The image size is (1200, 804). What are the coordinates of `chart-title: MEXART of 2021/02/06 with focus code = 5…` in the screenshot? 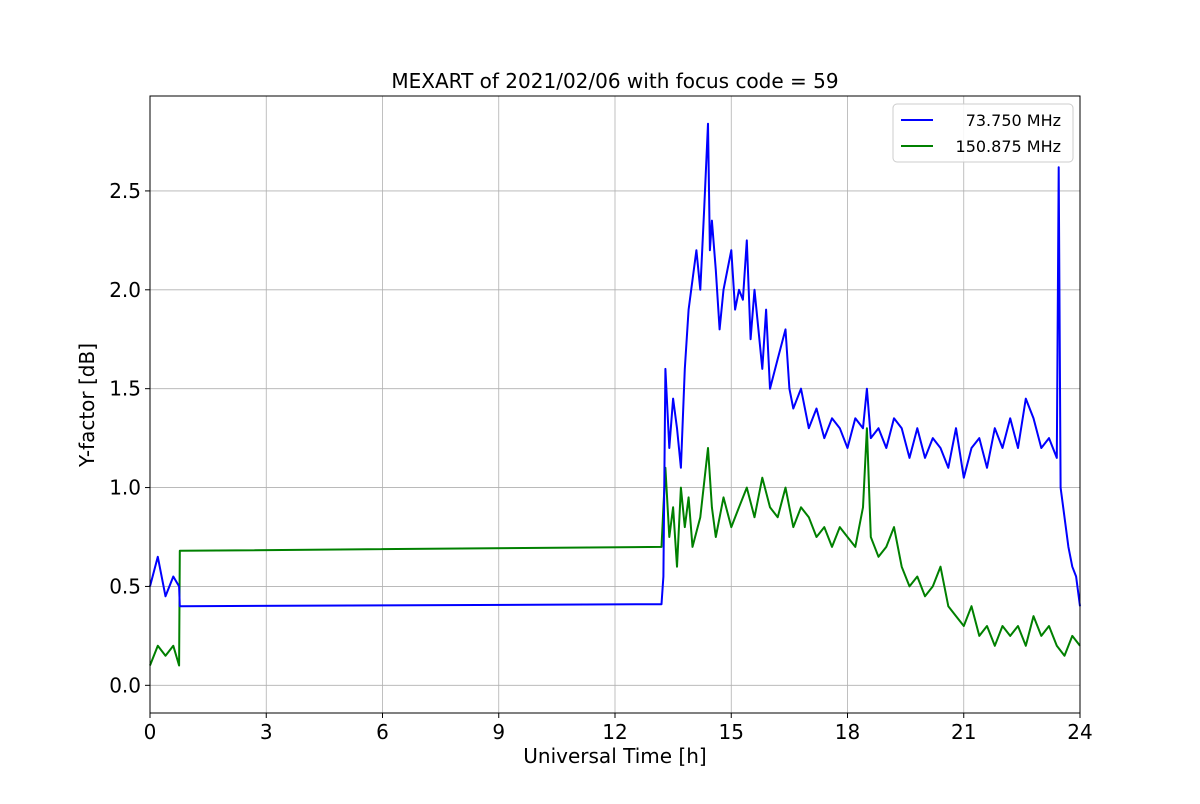 It's located at (614, 81).